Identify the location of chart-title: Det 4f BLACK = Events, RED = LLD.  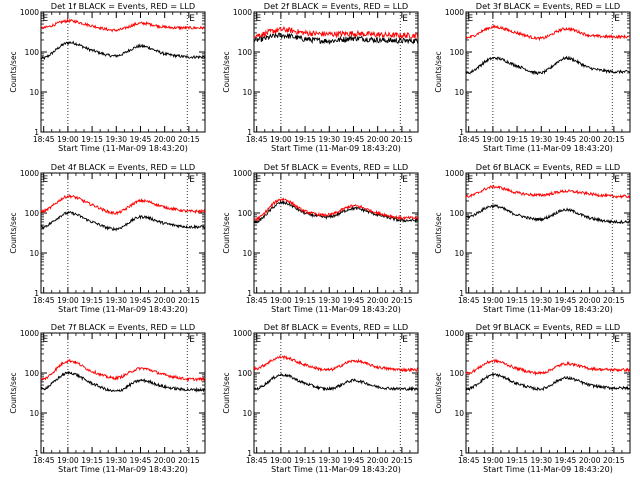
(123, 167).